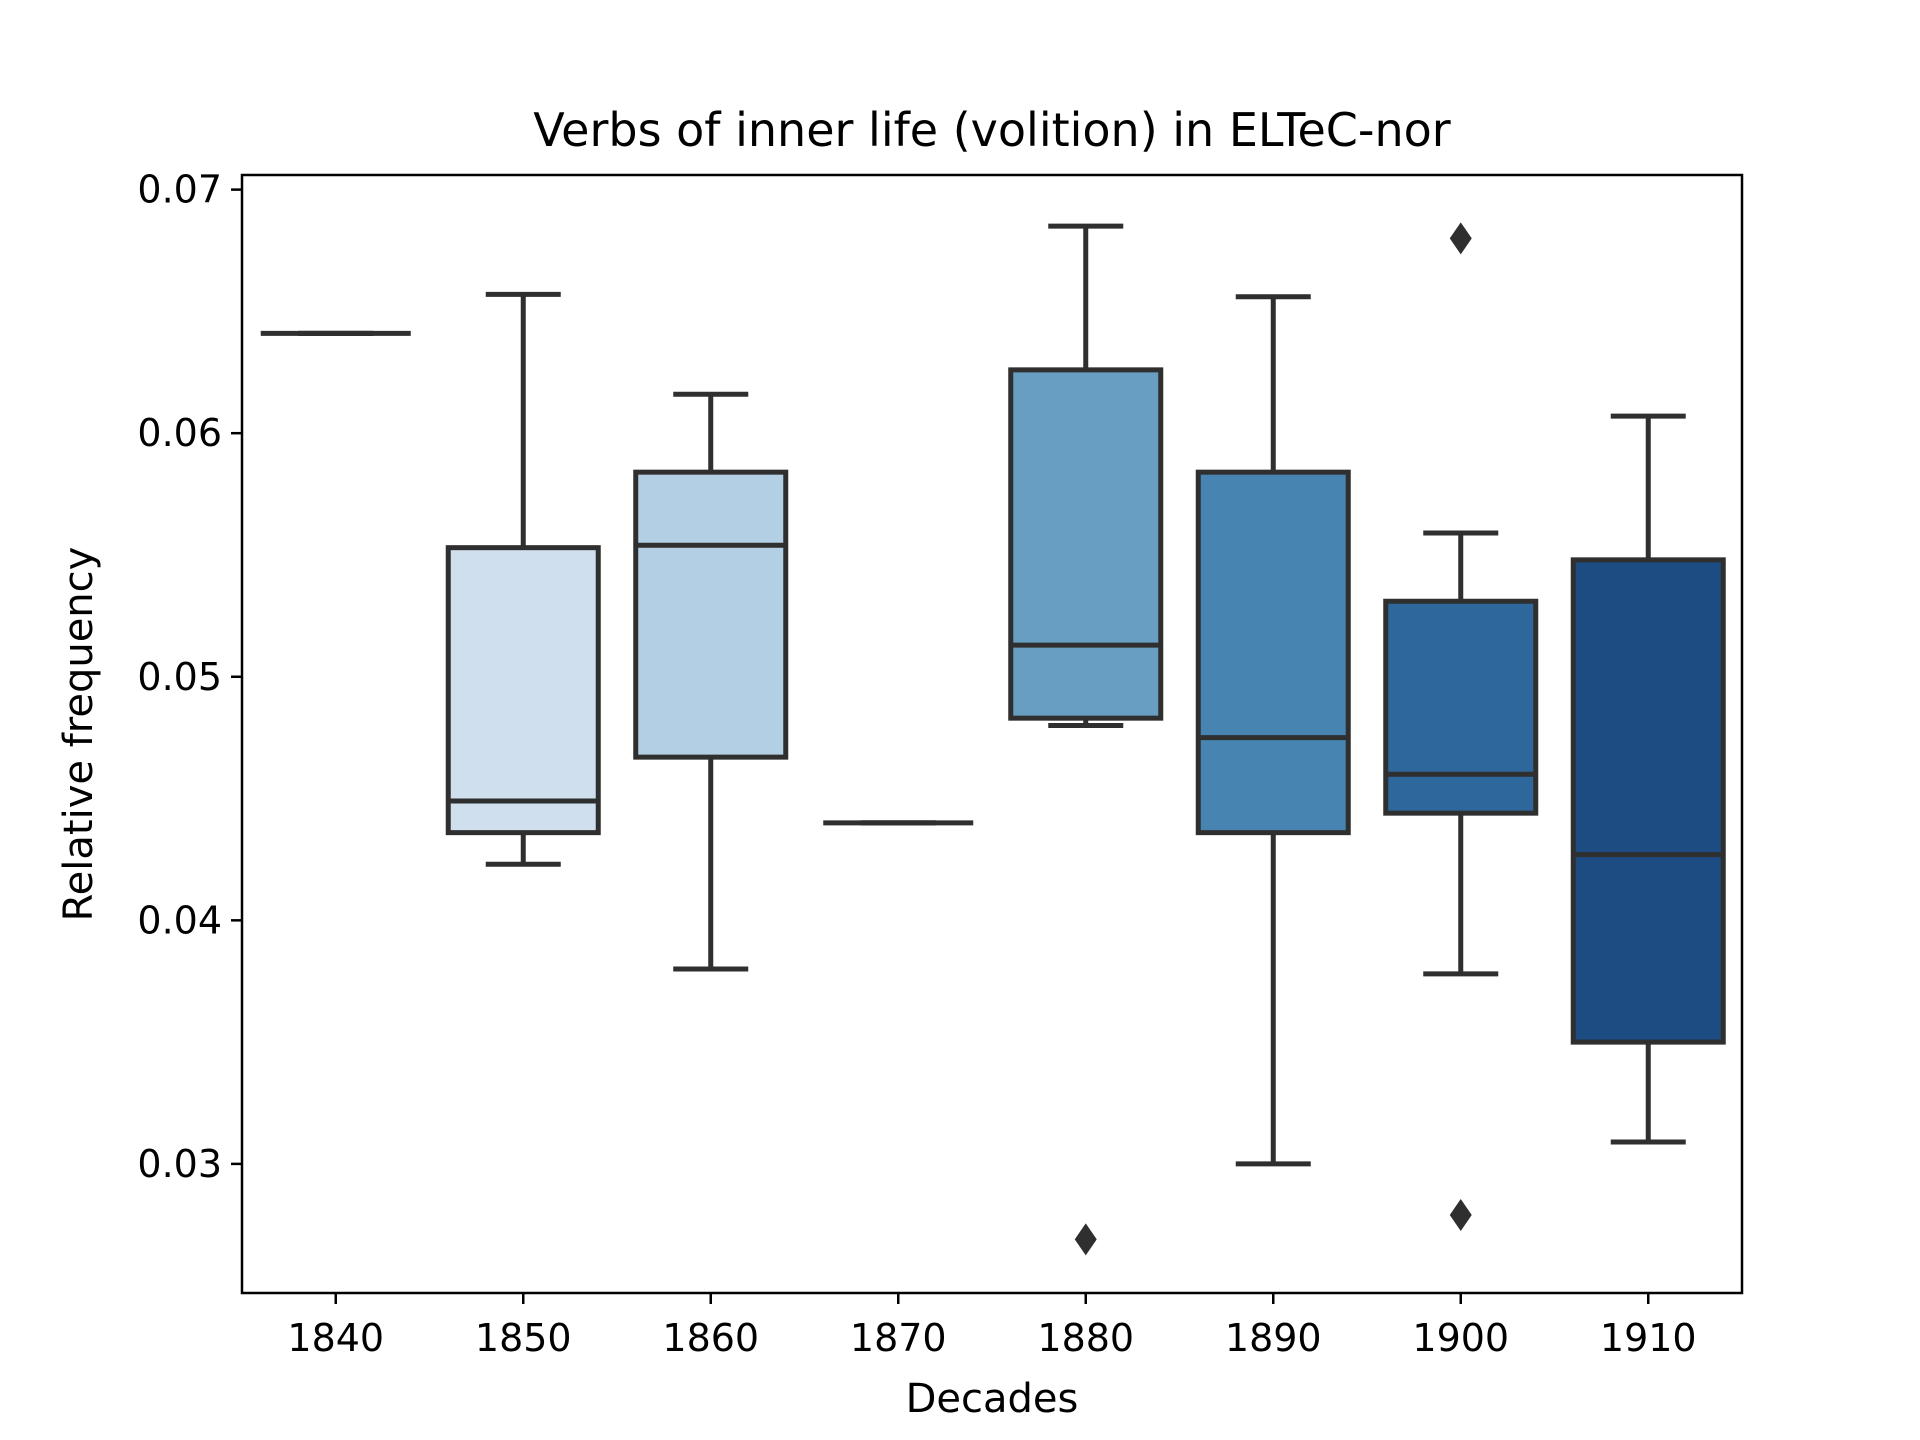 The image size is (1920, 1440). What do you see at coordinates (992, 1326) in the screenshot?
I see `x-axis: 1840 1850 1860 1870 1880 1890 1900 1910` at bounding box center [992, 1326].